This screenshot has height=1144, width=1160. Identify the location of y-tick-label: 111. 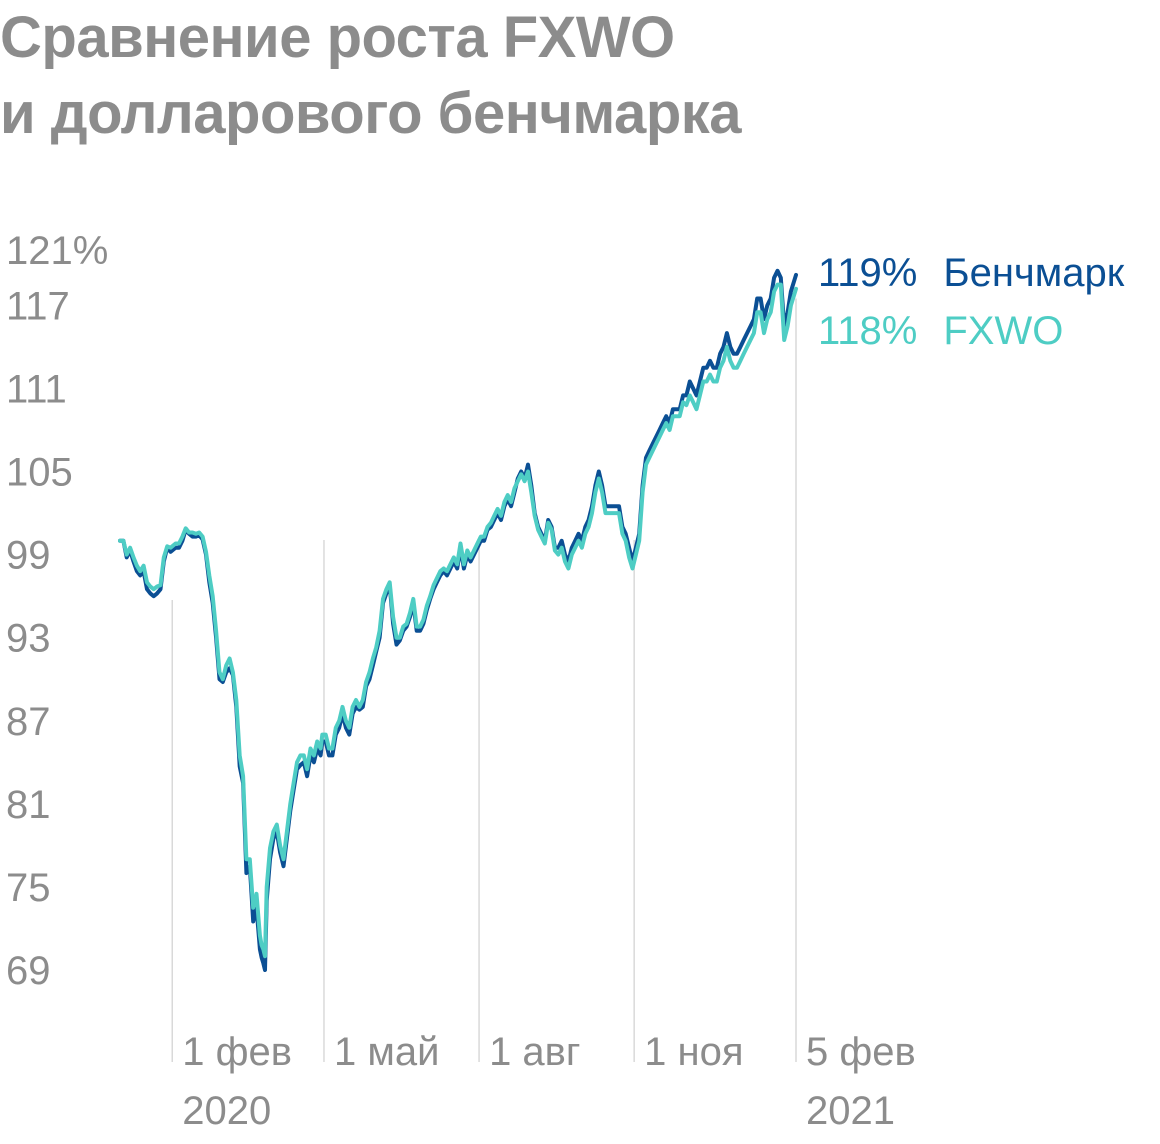
(36, 389).